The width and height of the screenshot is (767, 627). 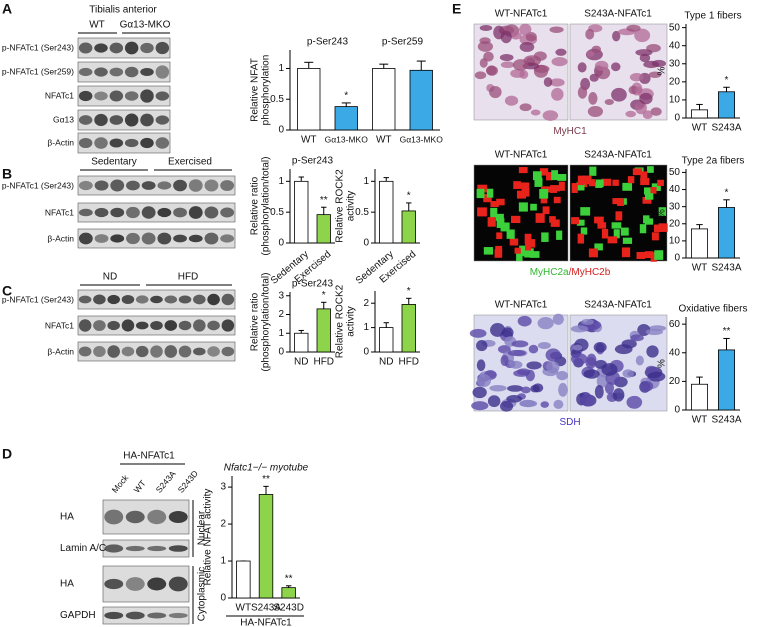 What do you see at coordinates (675, 324) in the screenshot?
I see `y-tick-label: 60` at bounding box center [675, 324].